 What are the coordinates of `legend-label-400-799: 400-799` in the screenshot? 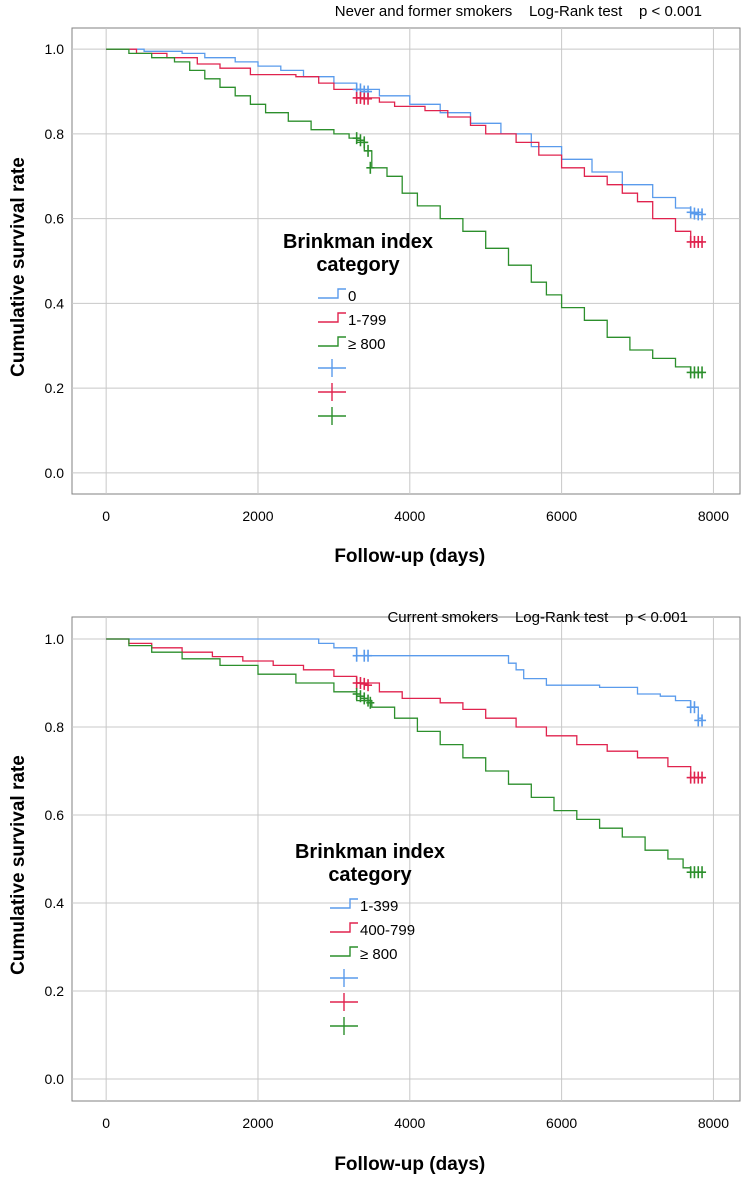 It's located at (387, 930).